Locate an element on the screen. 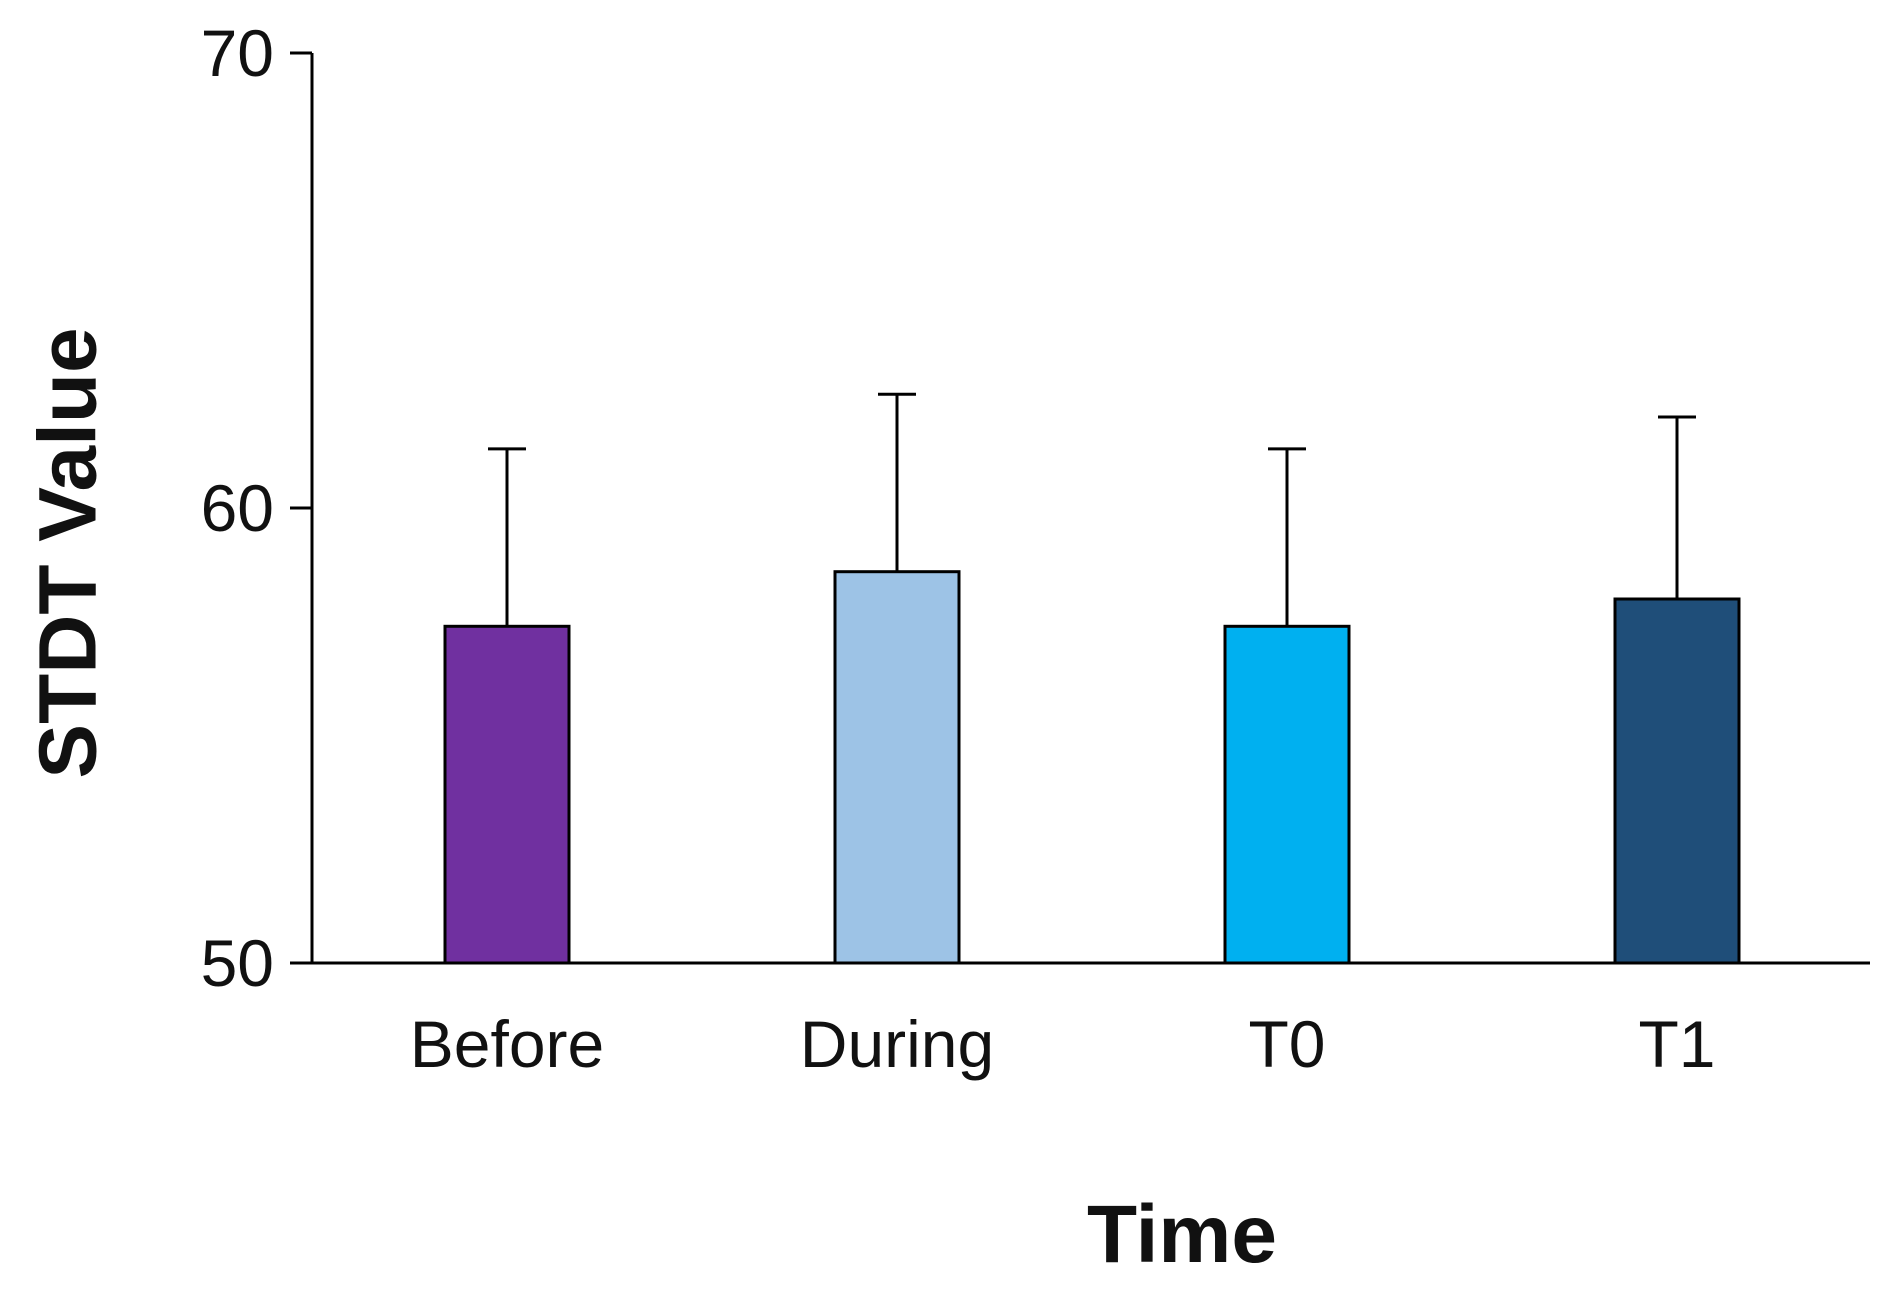 This screenshot has width=1891, height=1300. y-axis-title: STDT Value is located at coordinates (68, 552).